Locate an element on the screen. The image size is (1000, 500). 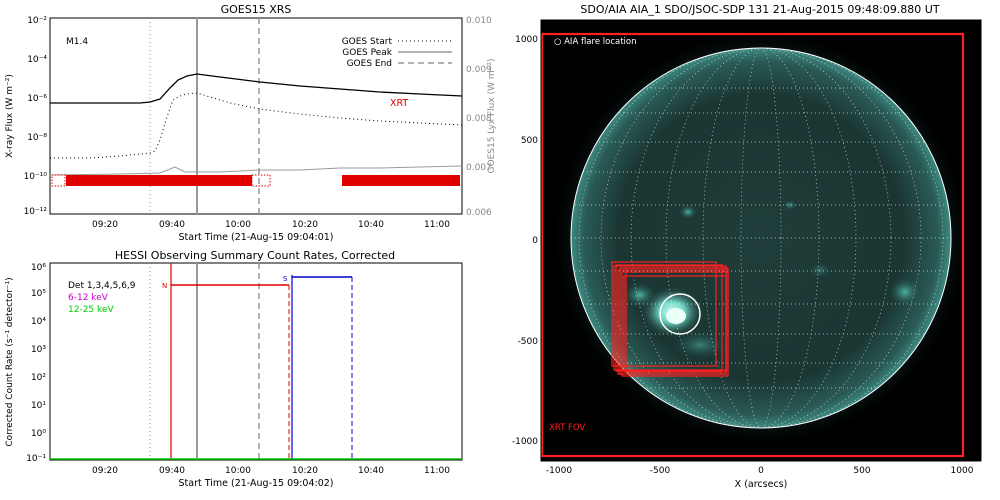
aia-flare-location-circle is located at coordinates (680, 314).